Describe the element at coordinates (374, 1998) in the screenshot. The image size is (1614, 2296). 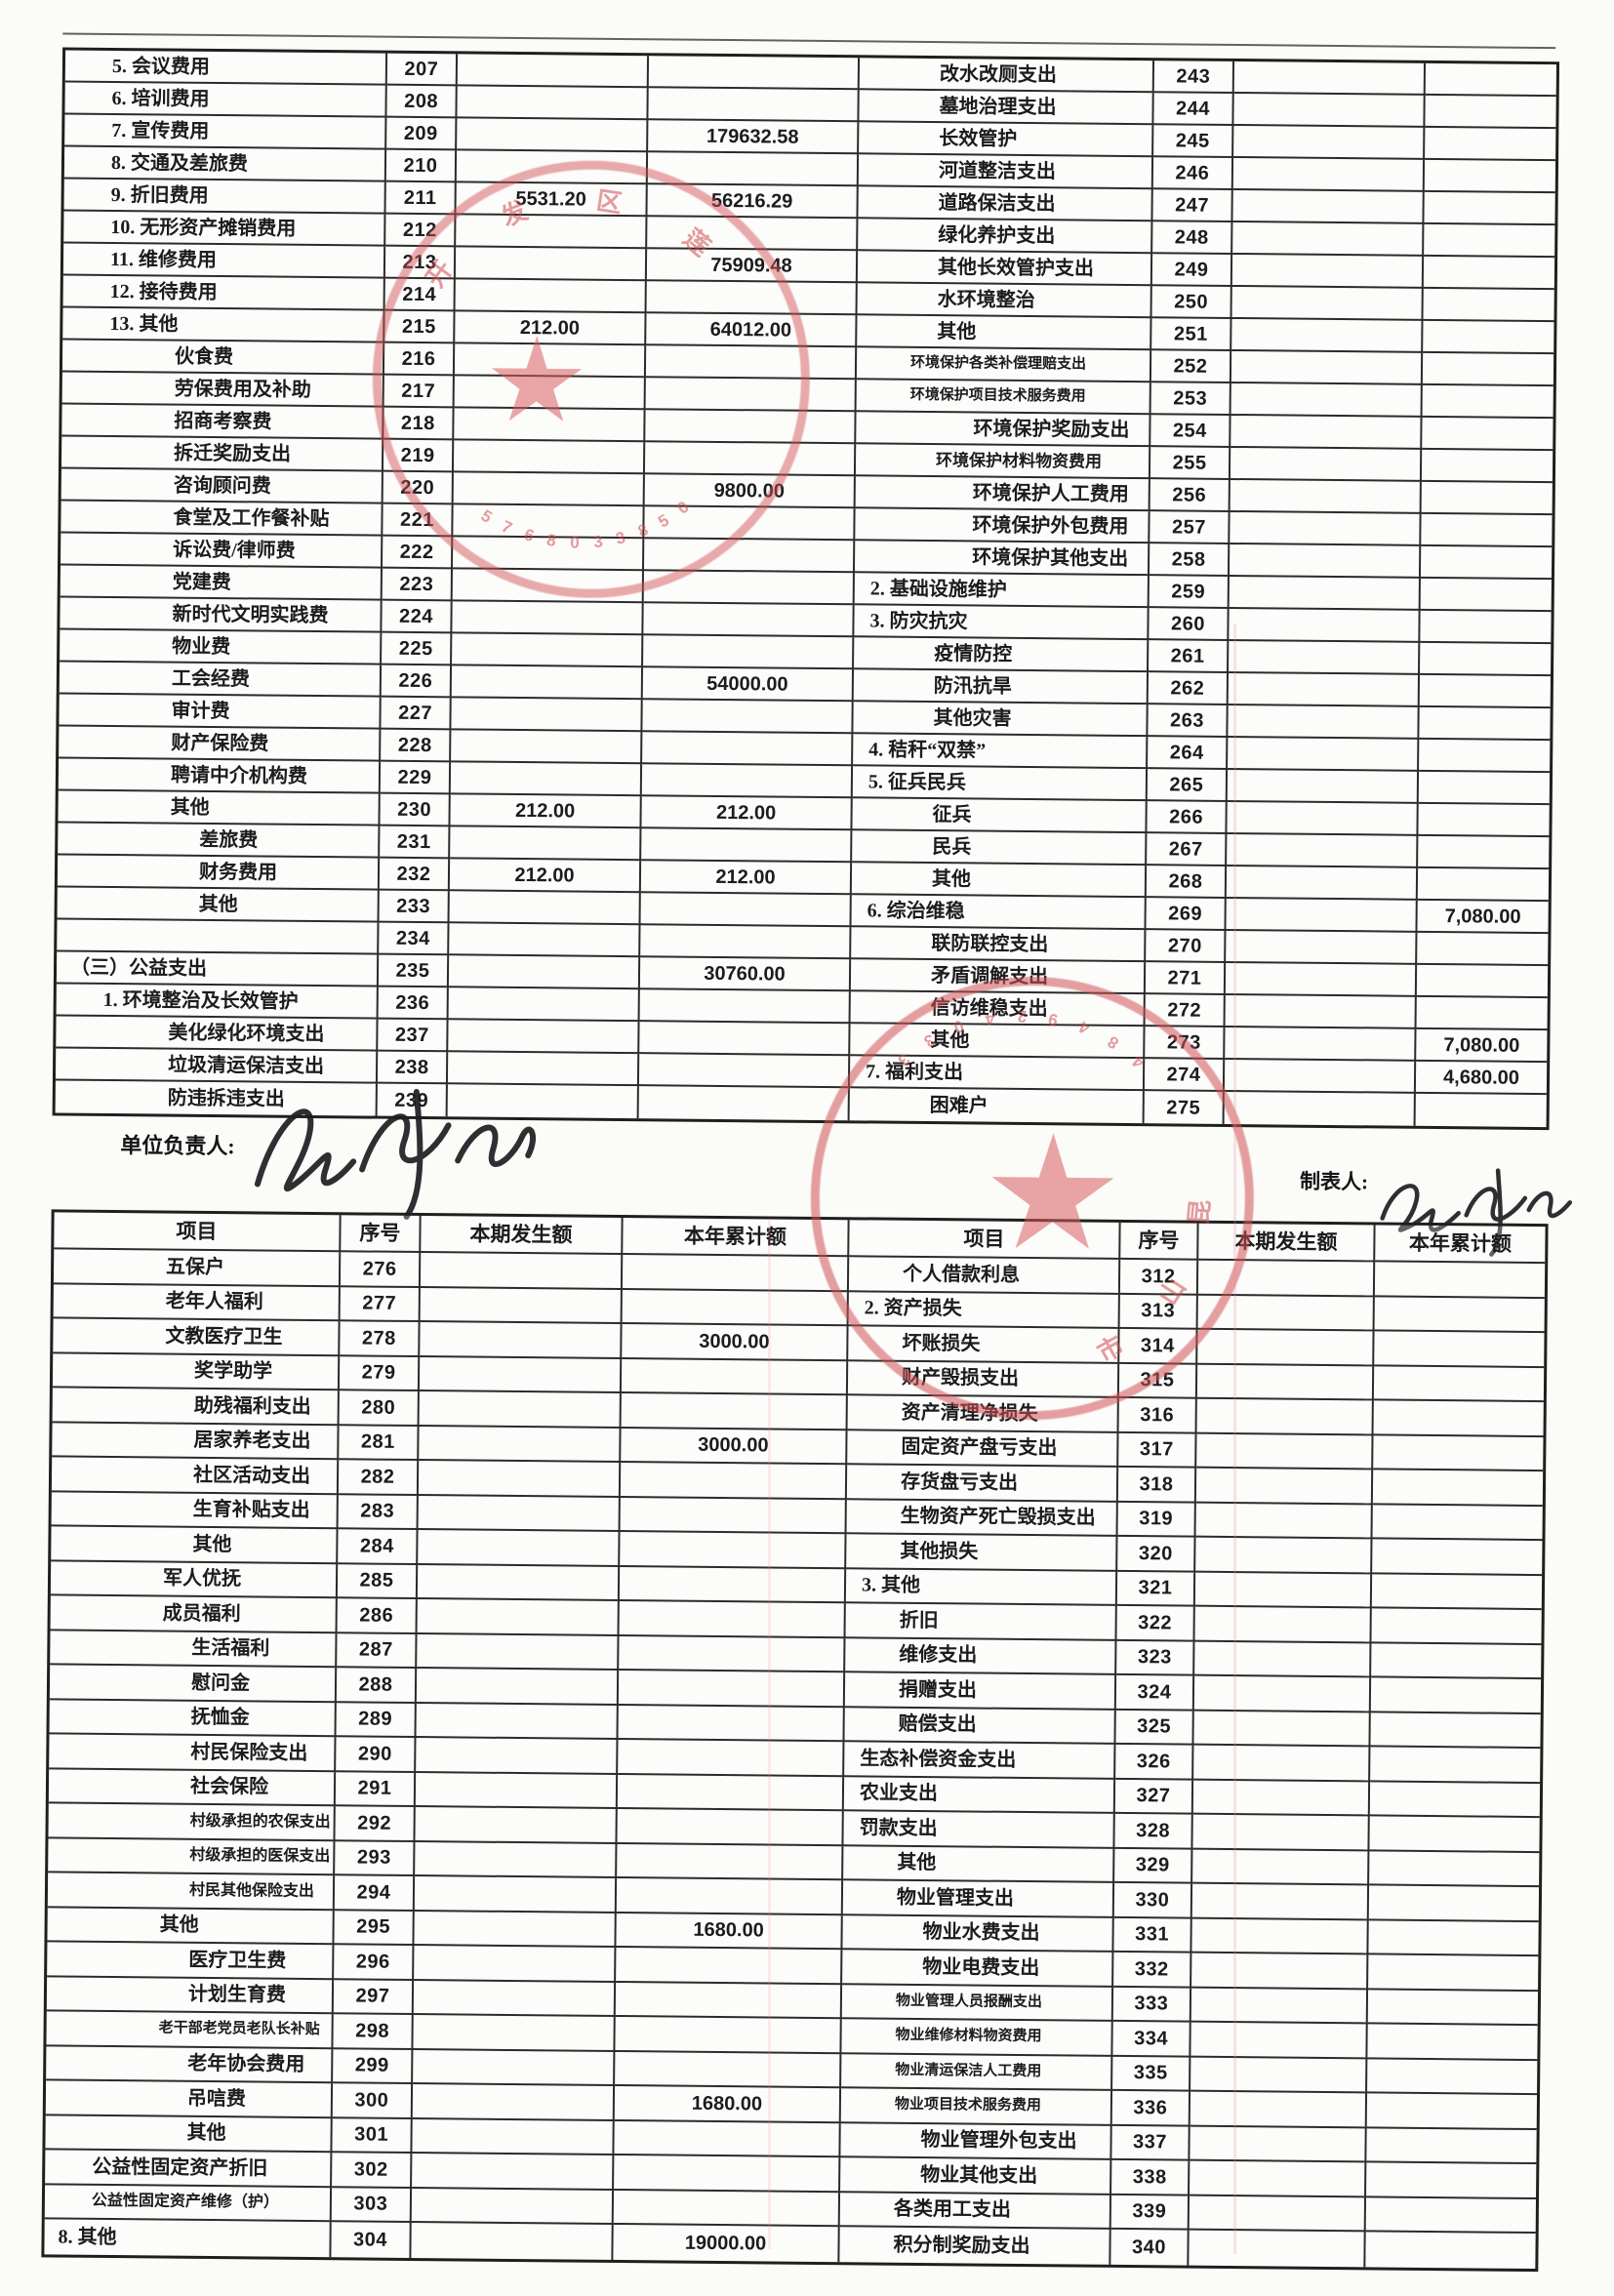
I see `seq-cell: 297` at that location.